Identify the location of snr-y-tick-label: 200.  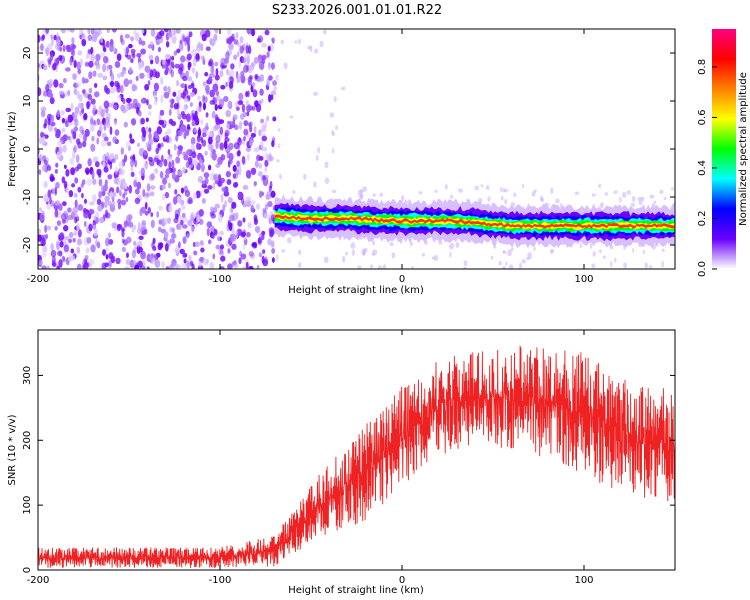
(27, 440).